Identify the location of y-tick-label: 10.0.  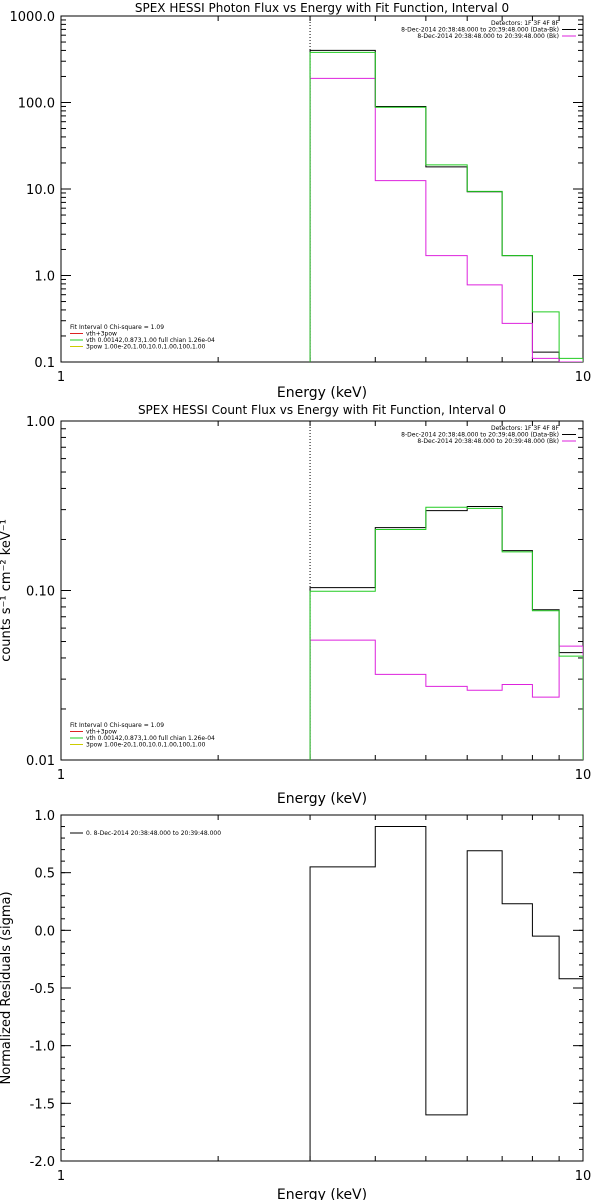
(40, 190).